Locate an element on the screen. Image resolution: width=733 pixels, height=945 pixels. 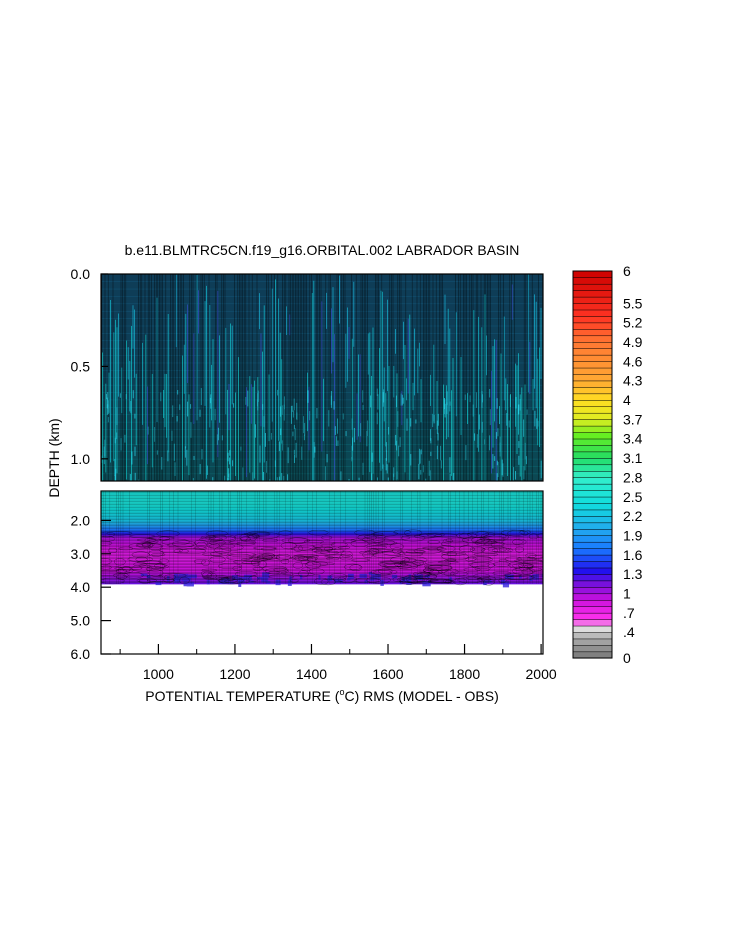
x-axis-label-prefix: POTENTIAL TEMPERATURE ( is located at coordinates (242, 696).